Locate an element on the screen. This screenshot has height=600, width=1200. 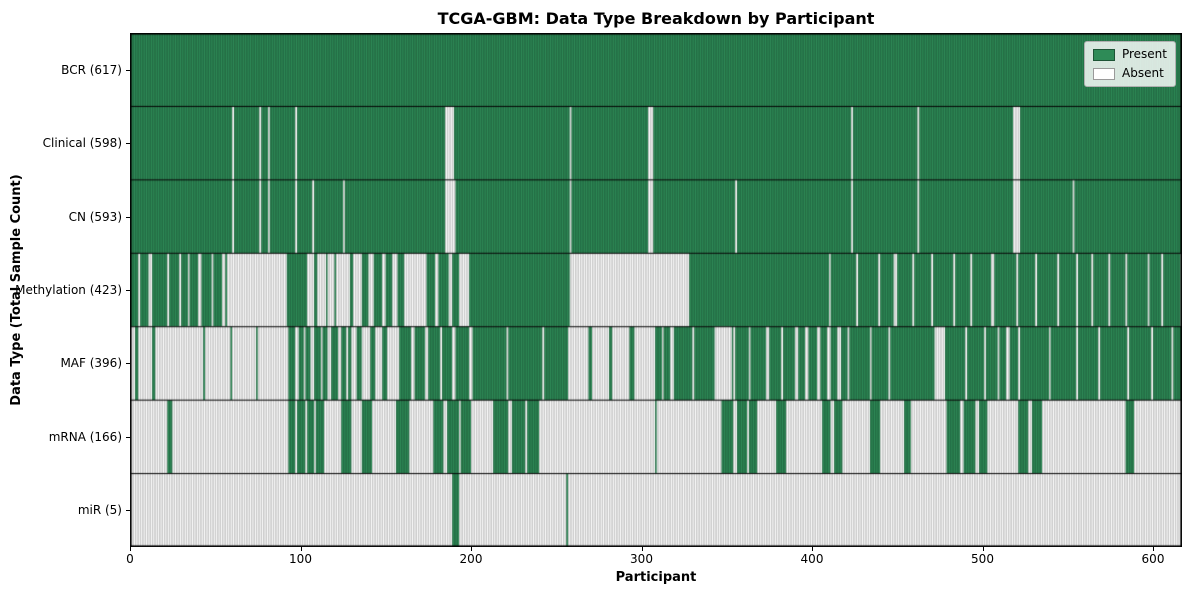
absent-swatch-icon is located at coordinates (1104, 73).